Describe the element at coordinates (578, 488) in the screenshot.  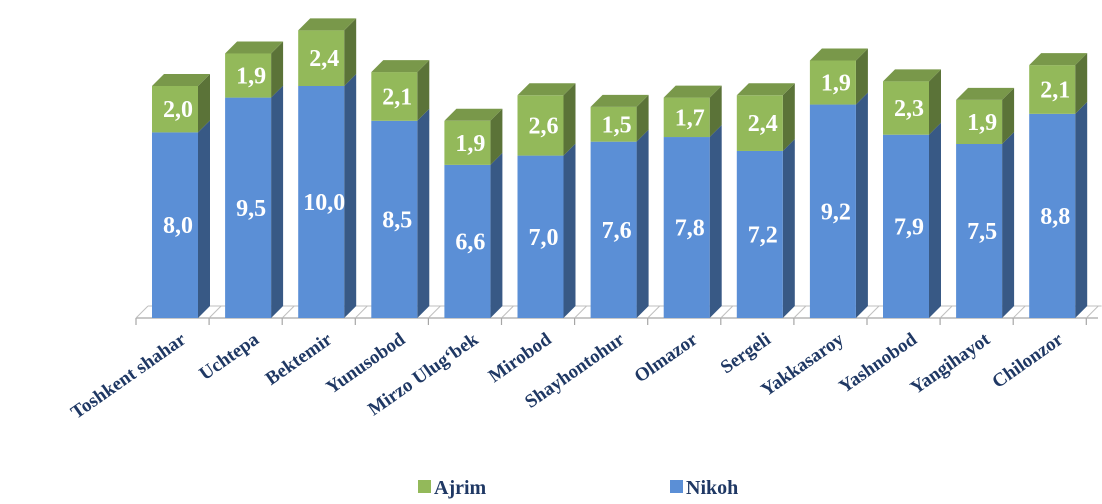
I see `legend: Ajrim Nikoh` at that location.